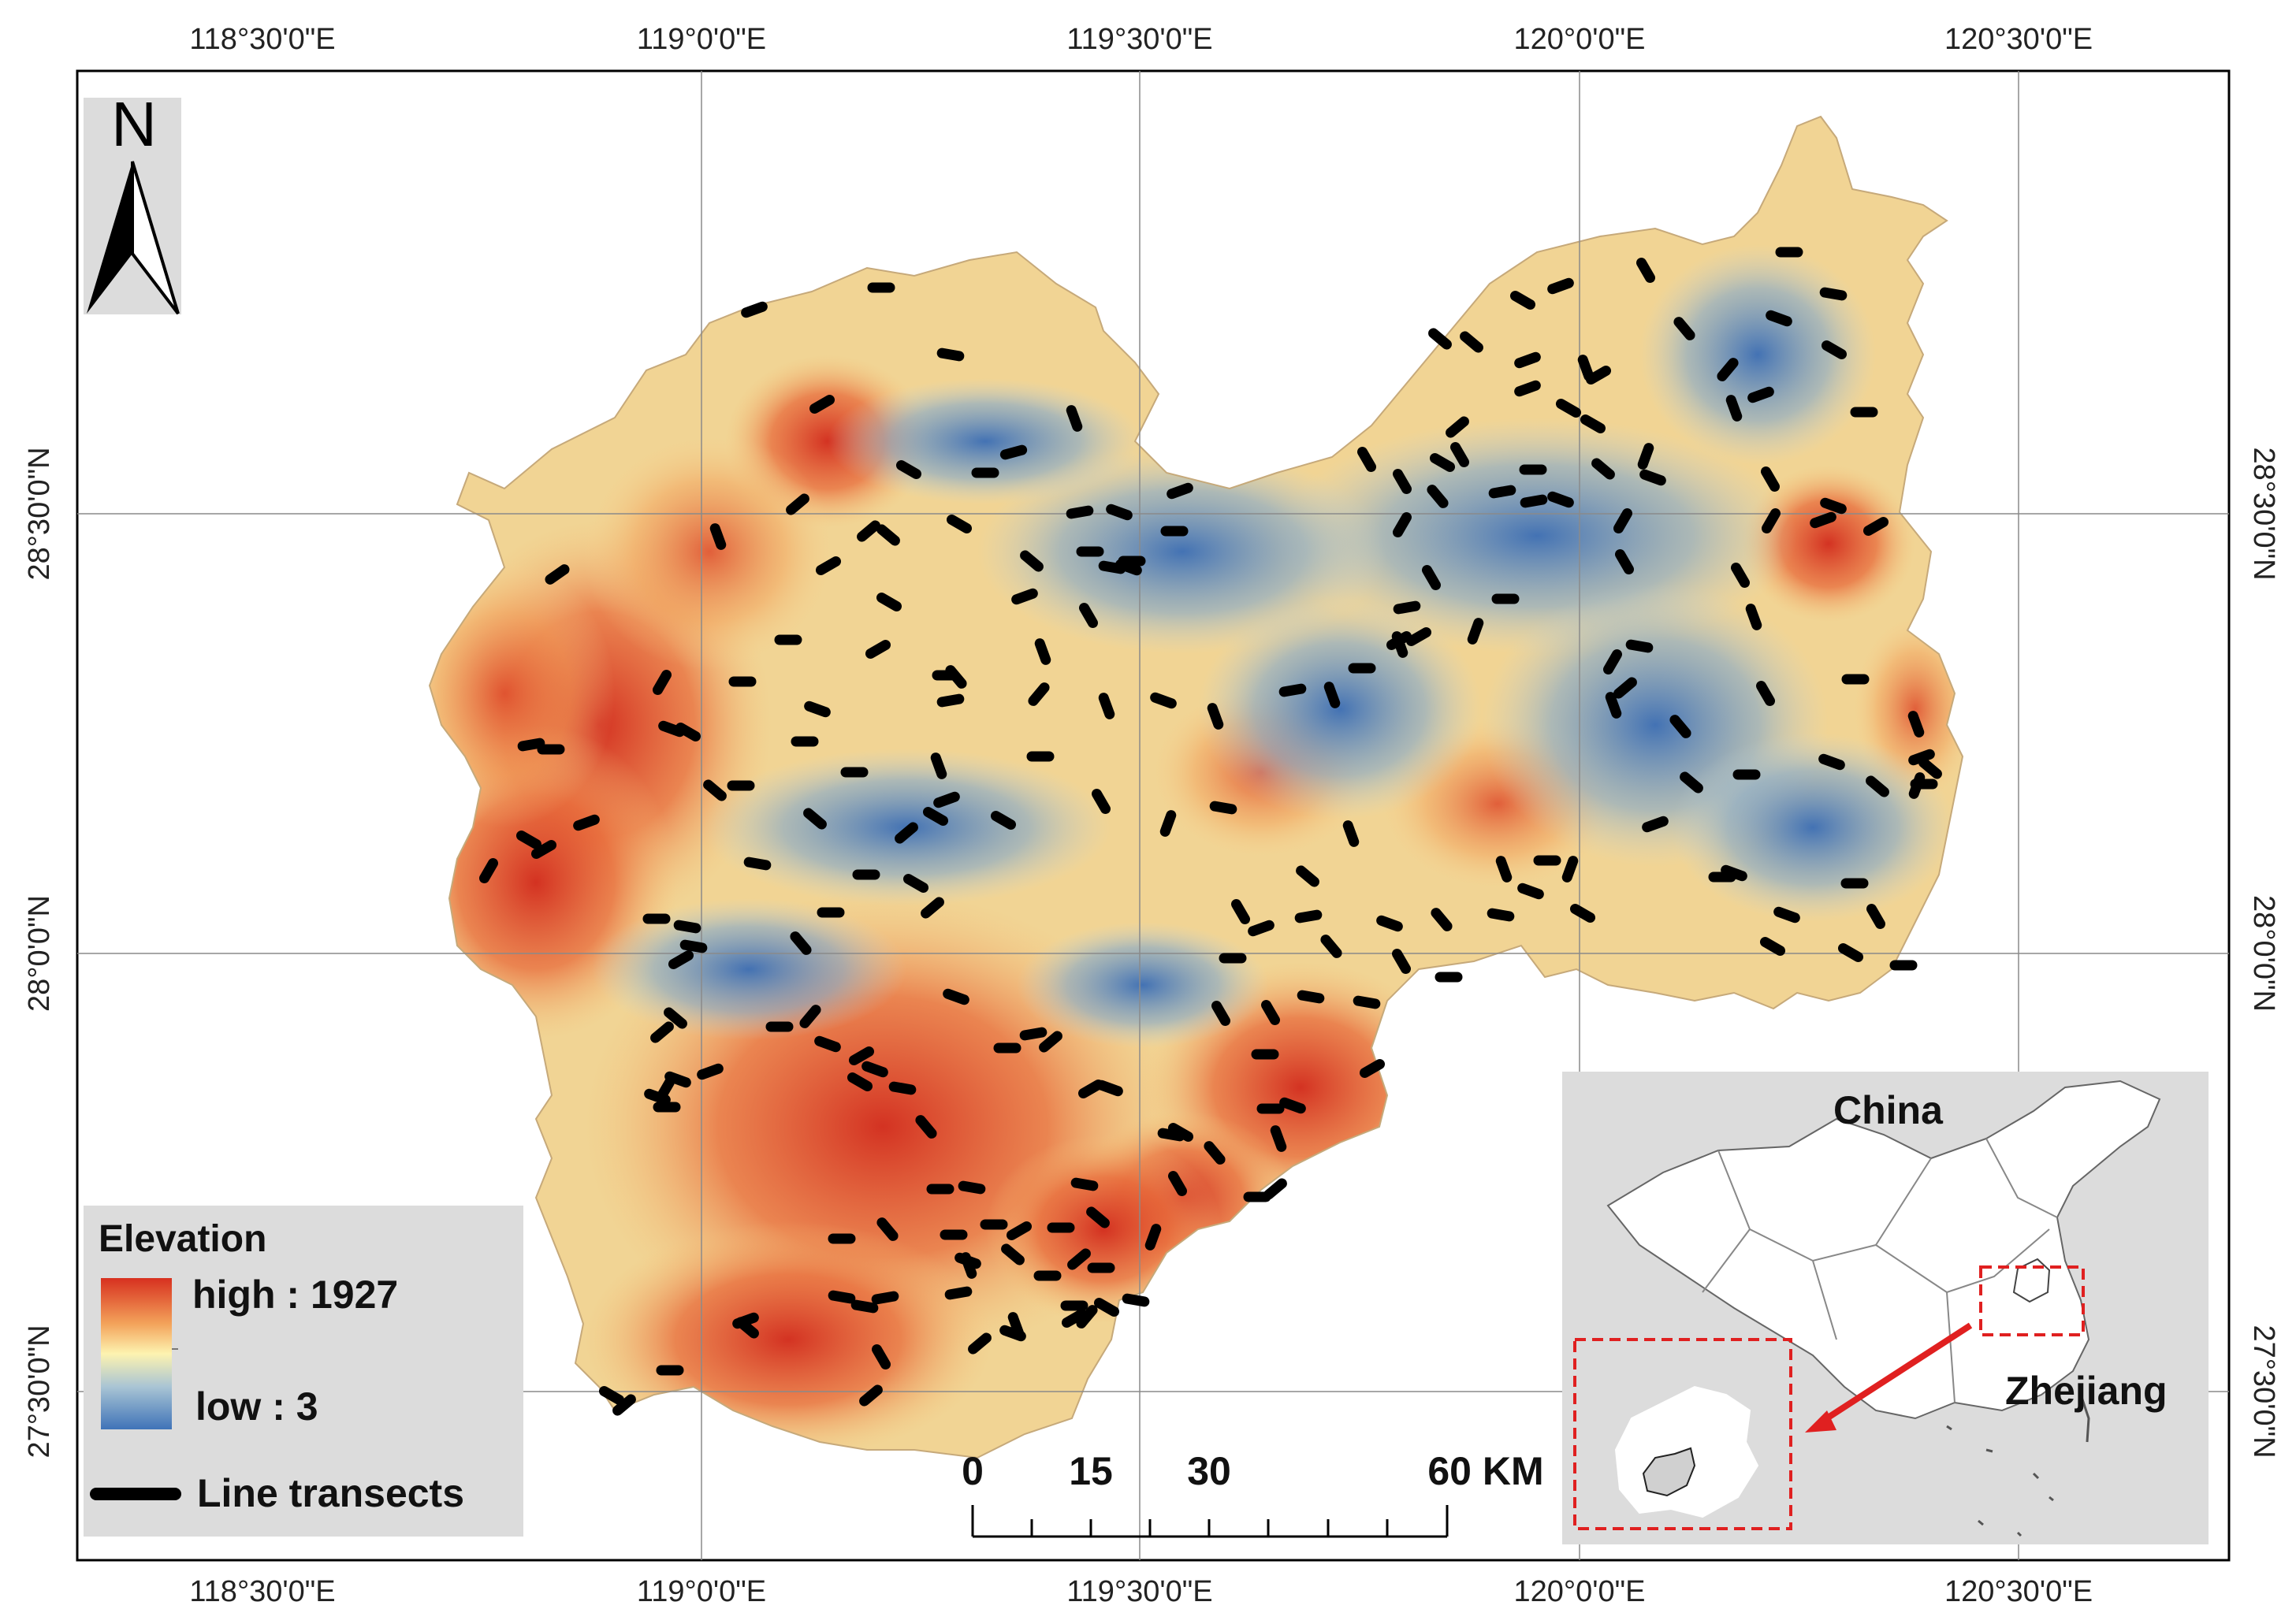  What do you see at coordinates (2032, 1280) in the screenshot?
I see `zhejiang-shape-small` at bounding box center [2032, 1280].